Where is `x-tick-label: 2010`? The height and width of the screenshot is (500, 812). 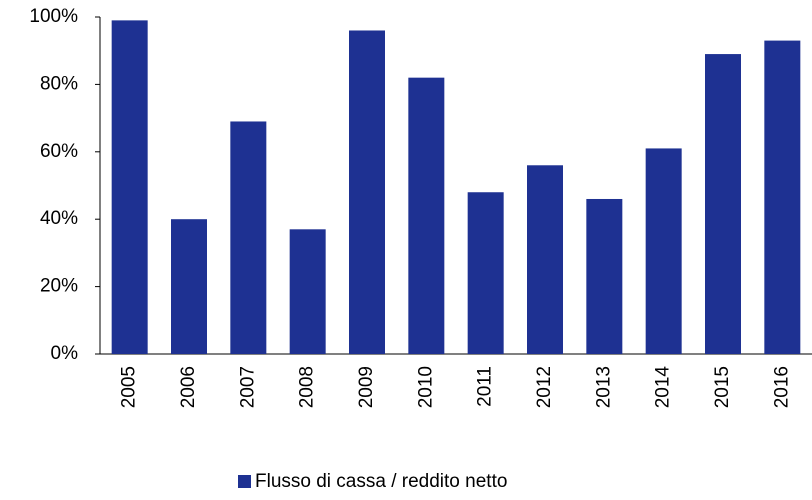 x-tick-label: 2010 is located at coordinates (425, 387).